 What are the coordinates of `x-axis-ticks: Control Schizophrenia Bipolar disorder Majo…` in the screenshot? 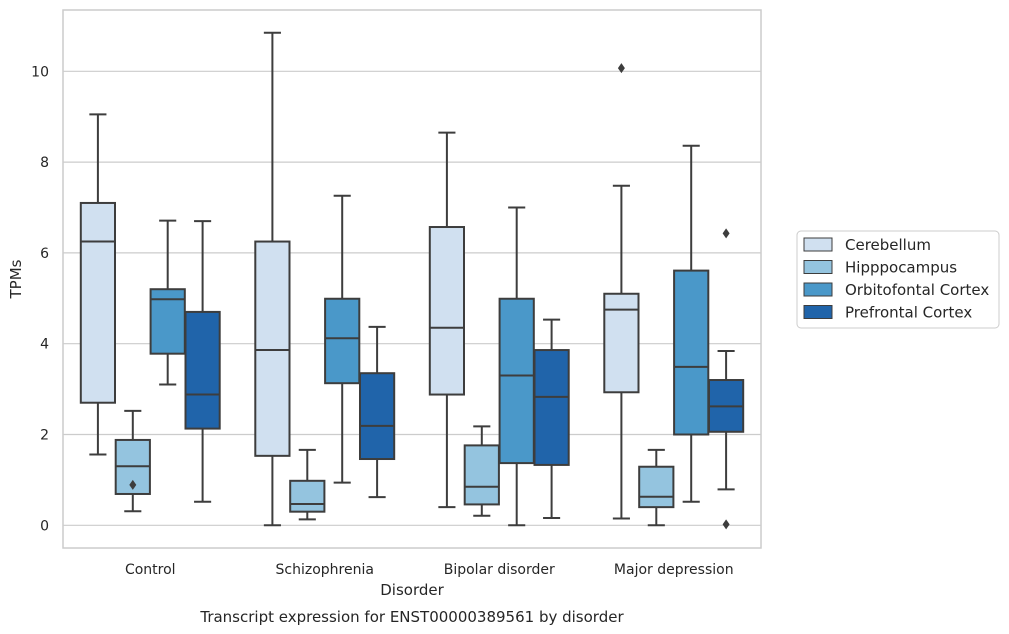 It's located at (429, 570).